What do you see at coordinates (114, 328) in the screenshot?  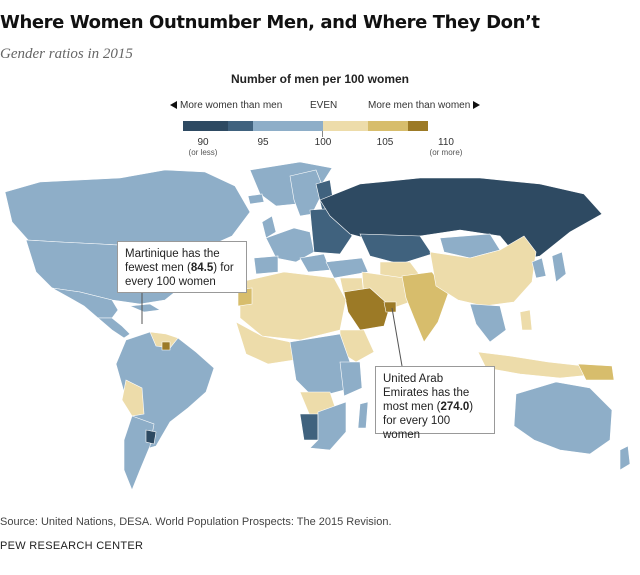 I see `map-central-america` at bounding box center [114, 328].